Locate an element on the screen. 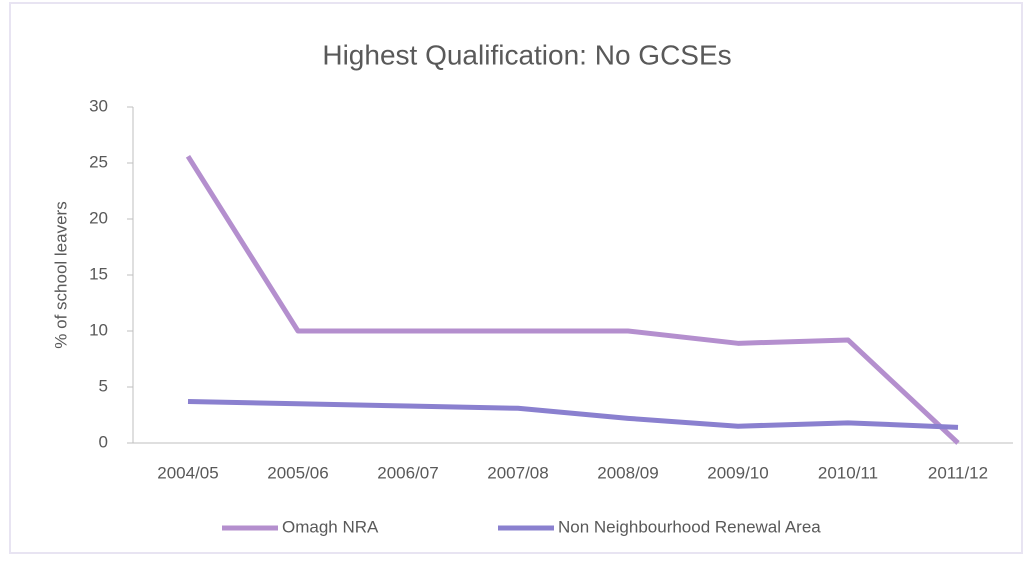  y-tick-label: 30 is located at coordinates (98, 105).